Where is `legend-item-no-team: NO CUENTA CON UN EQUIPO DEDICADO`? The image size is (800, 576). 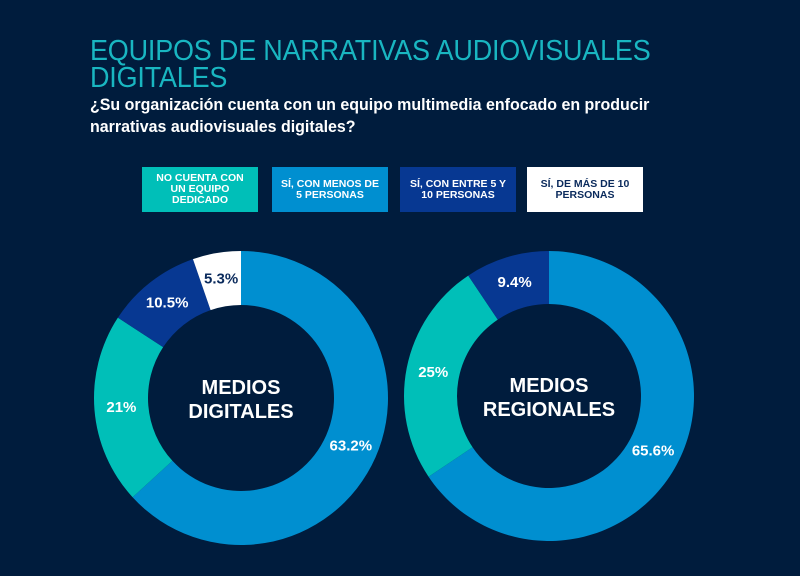
legend-item-no-team: NO CUENTA CON UN EQUIPO DEDICADO is located at coordinates (200, 189).